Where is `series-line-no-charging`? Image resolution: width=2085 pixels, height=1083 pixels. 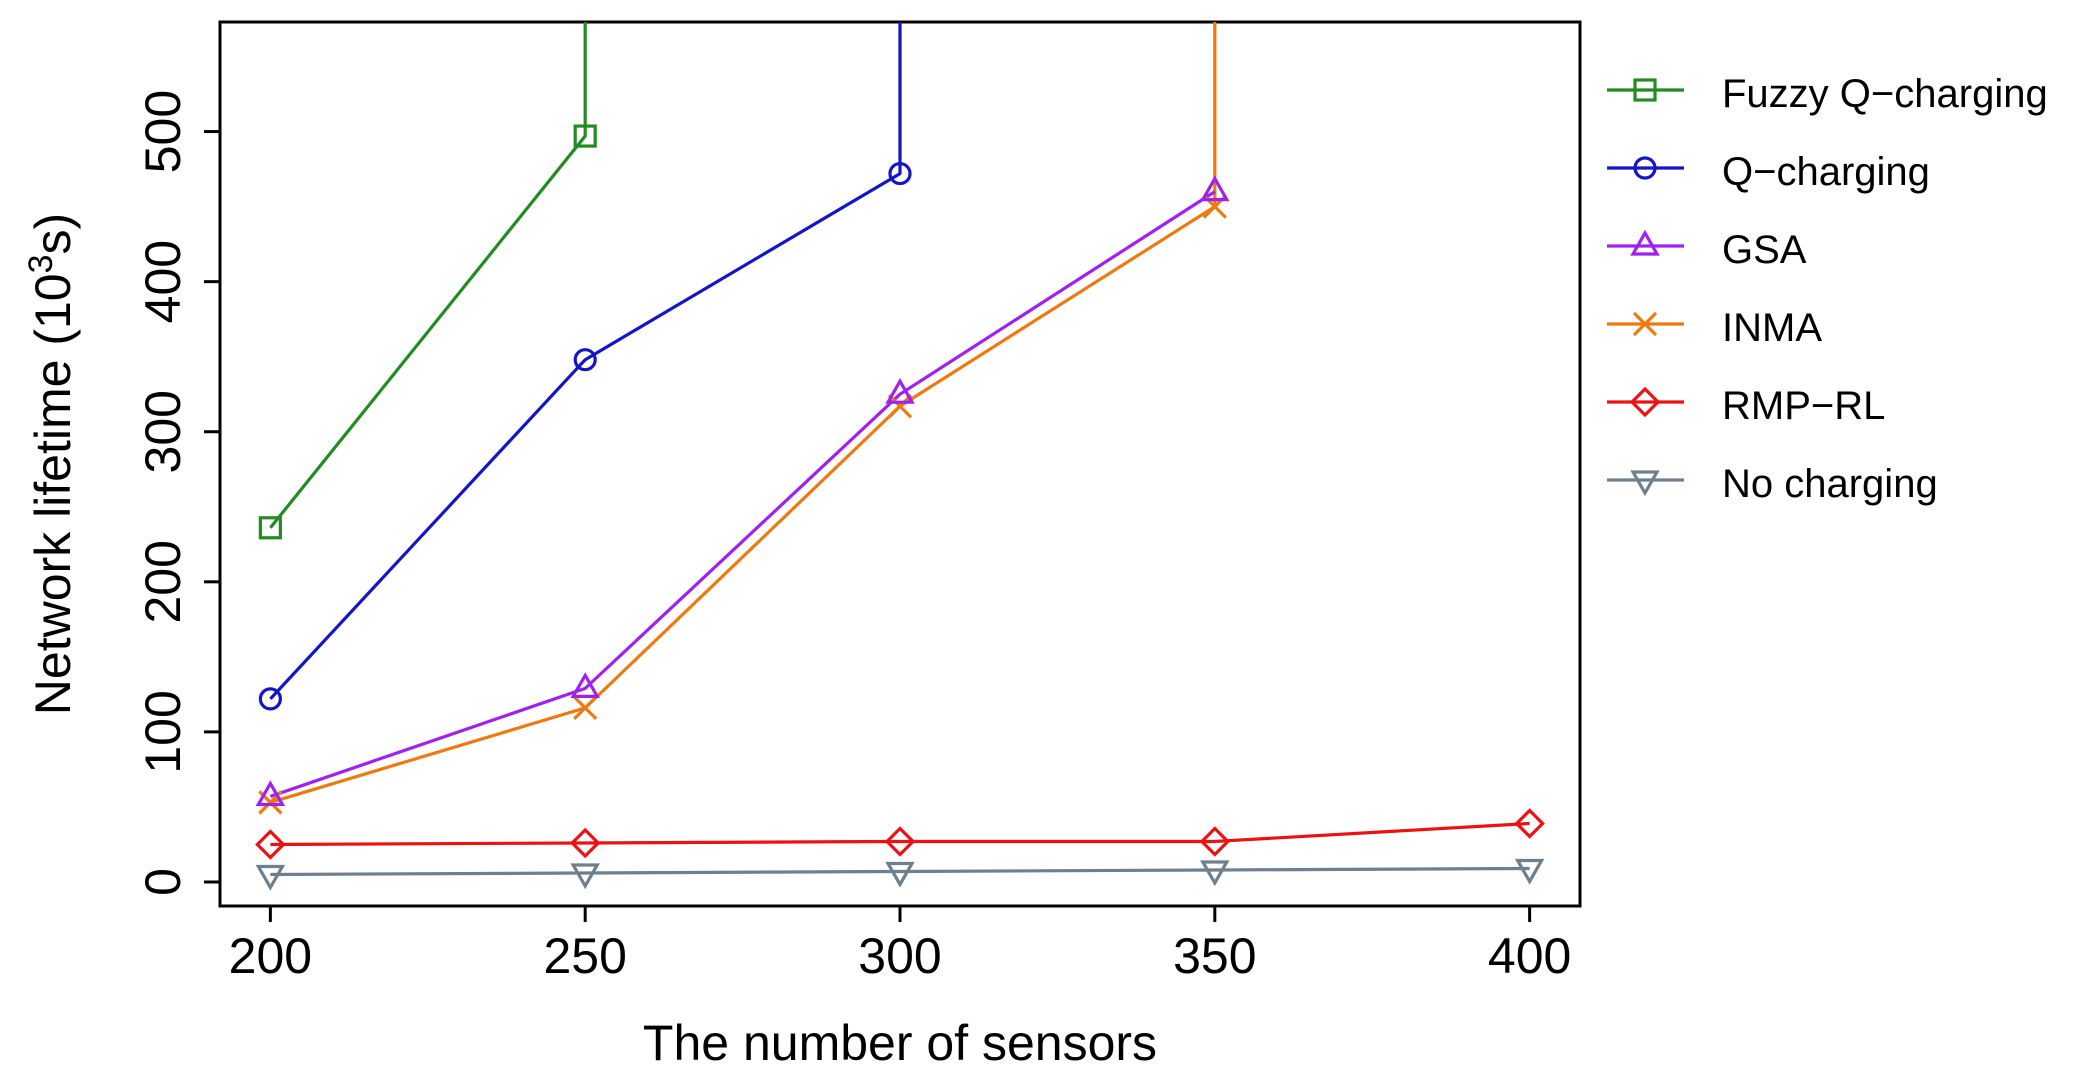
series-line-no-charging is located at coordinates (900, 871).